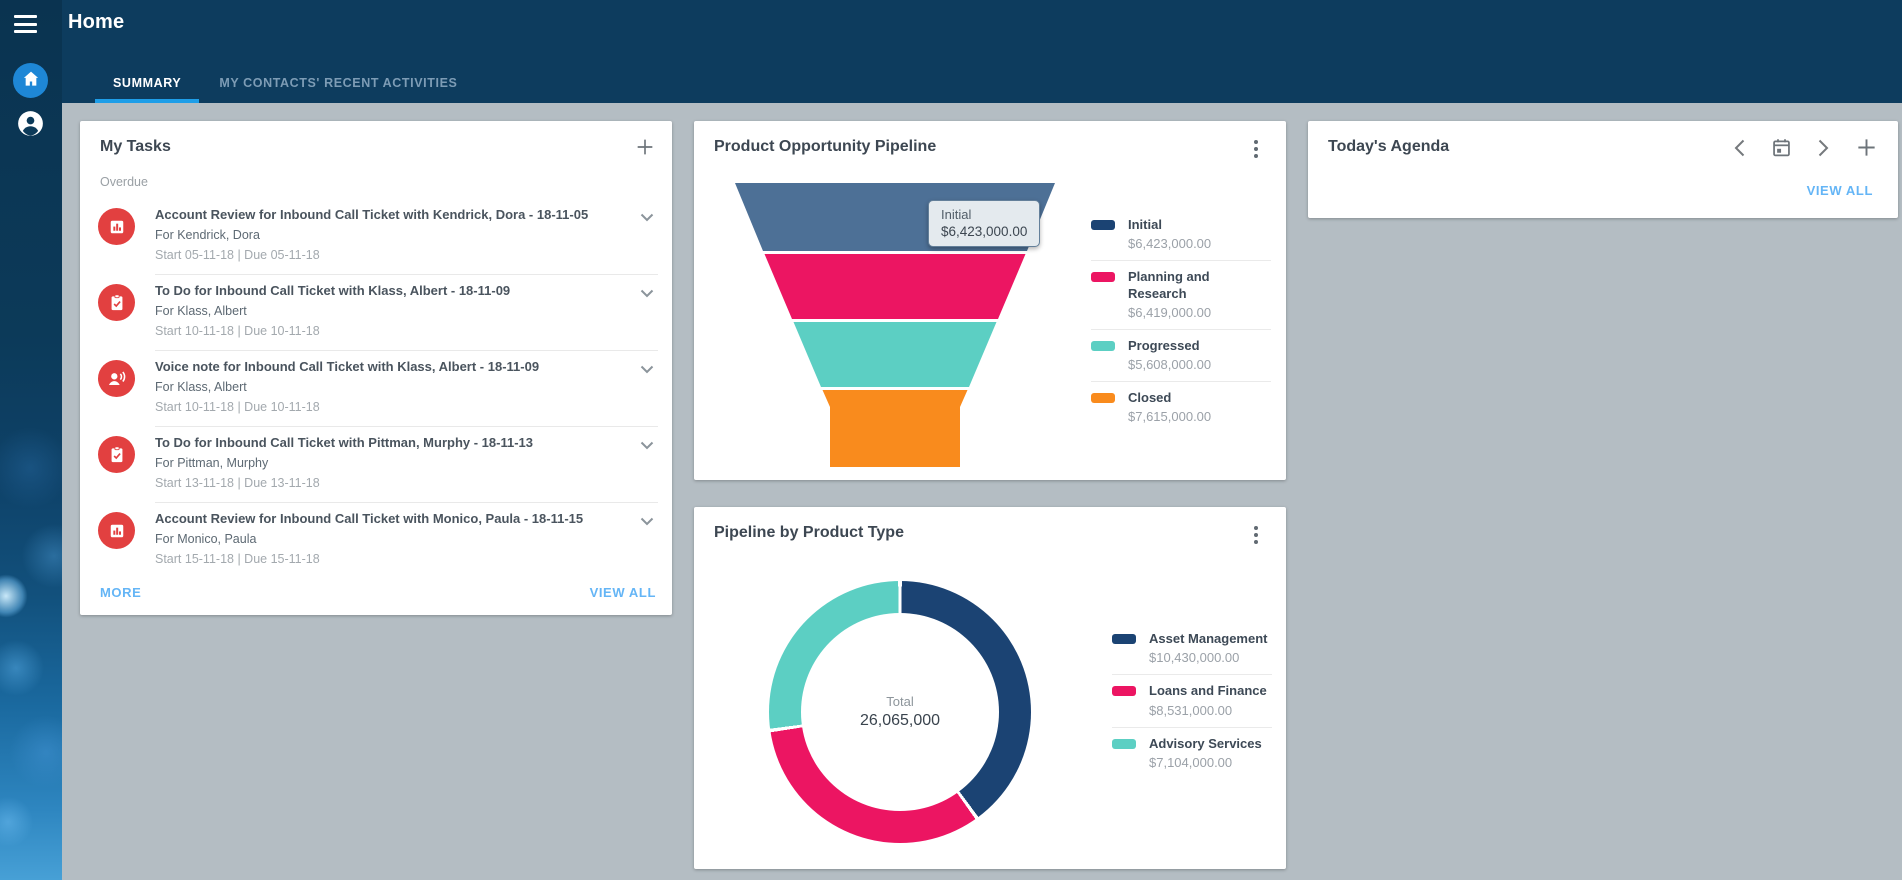 The height and width of the screenshot is (880, 1902). What do you see at coordinates (207, 235) in the screenshot?
I see `task-for: For Kendrick, Dora` at bounding box center [207, 235].